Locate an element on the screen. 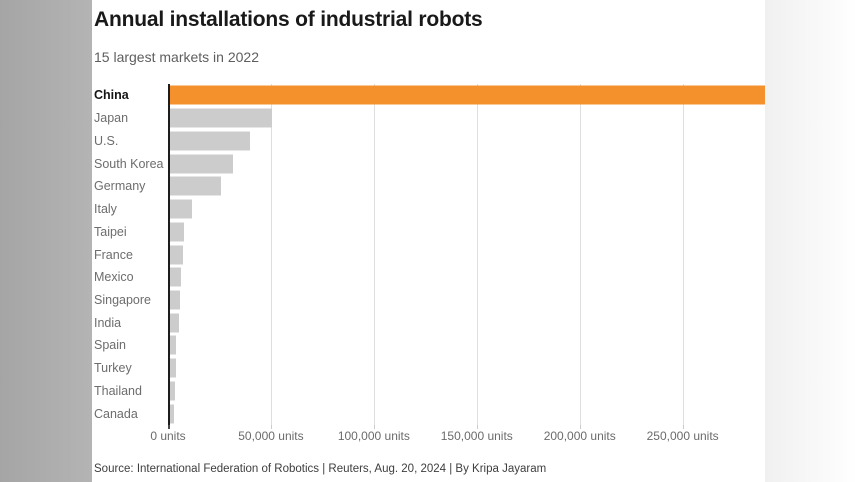 The height and width of the screenshot is (482, 857). row-label: Turkey is located at coordinates (113, 368).